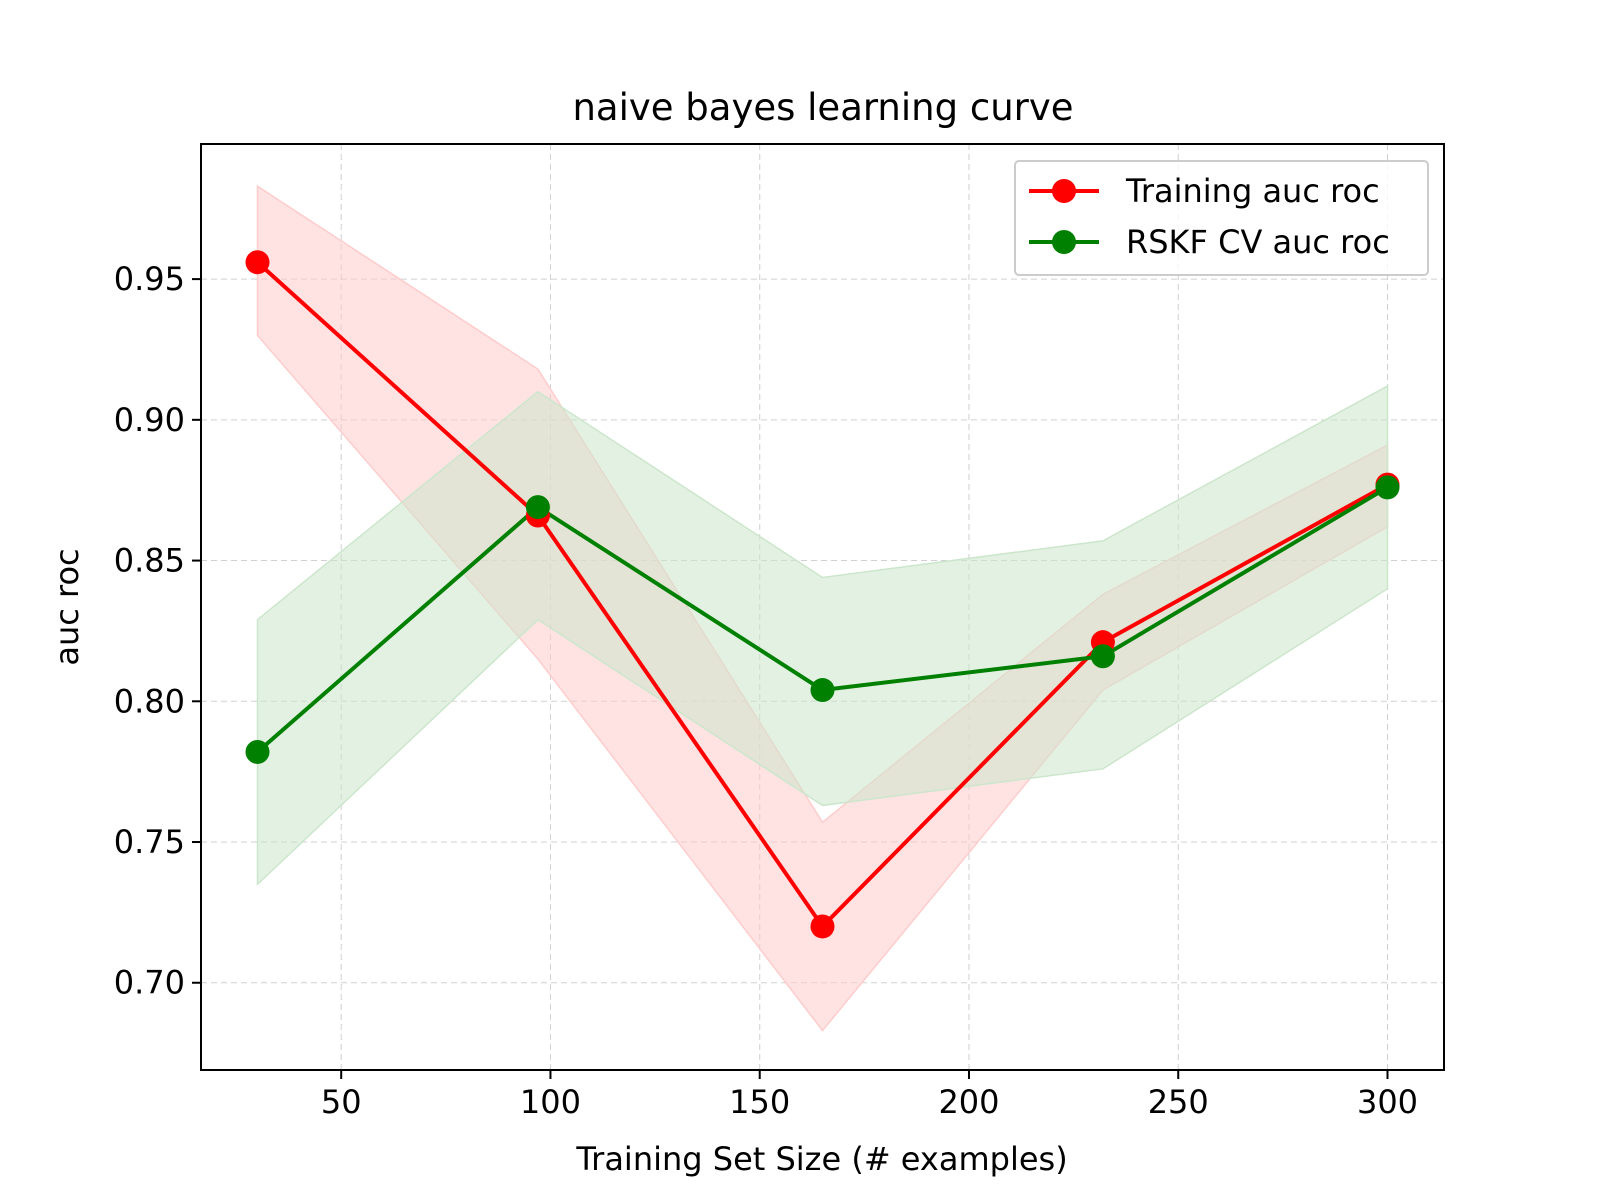 Image resolution: width=1600 pixels, height=1200 pixels. Describe the element at coordinates (149, 561) in the screenshot. I see `y-tick-label: 0.85` at that location.